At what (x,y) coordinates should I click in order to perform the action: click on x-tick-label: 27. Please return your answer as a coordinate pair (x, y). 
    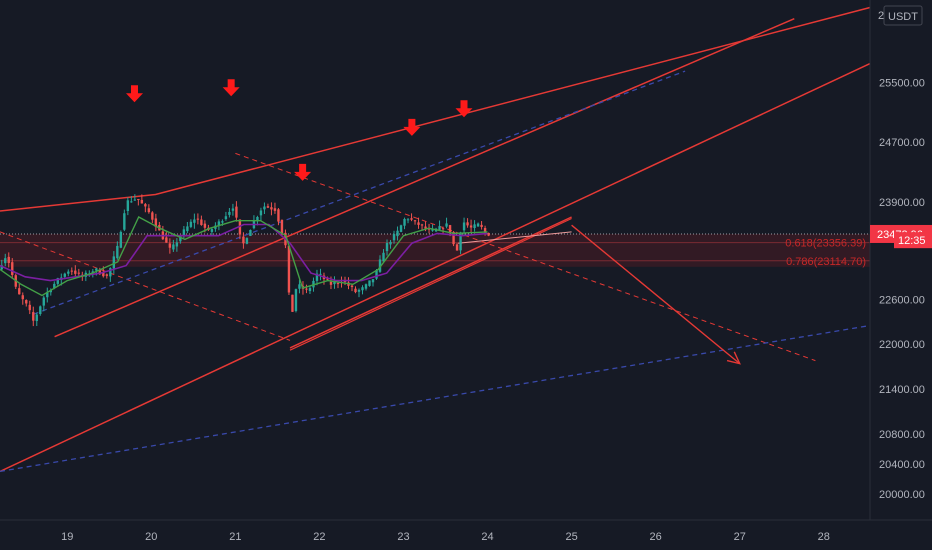
    Looking at the image, I should click on (740, 537).